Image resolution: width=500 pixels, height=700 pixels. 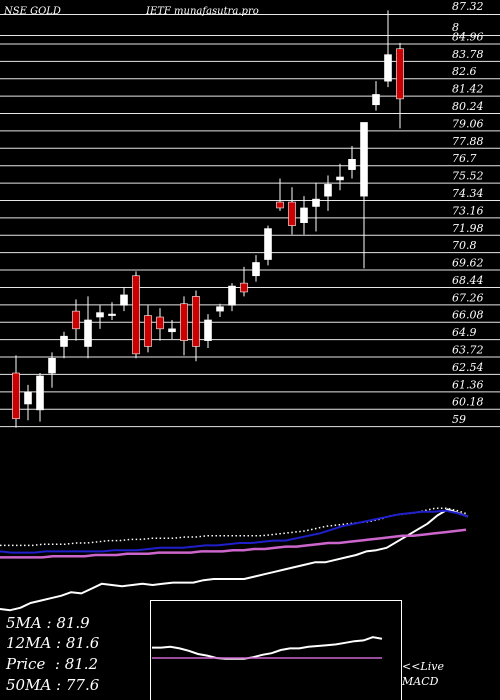 What do you see at coordinates (468, 384) in the screenshot?
I see `y-tick-label: 61.36` at bounding box center [468, 384].